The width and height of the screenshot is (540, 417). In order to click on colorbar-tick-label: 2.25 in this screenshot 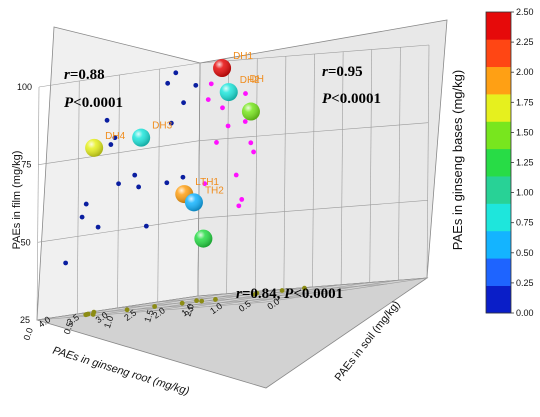, I will do `click(525, 42)`.